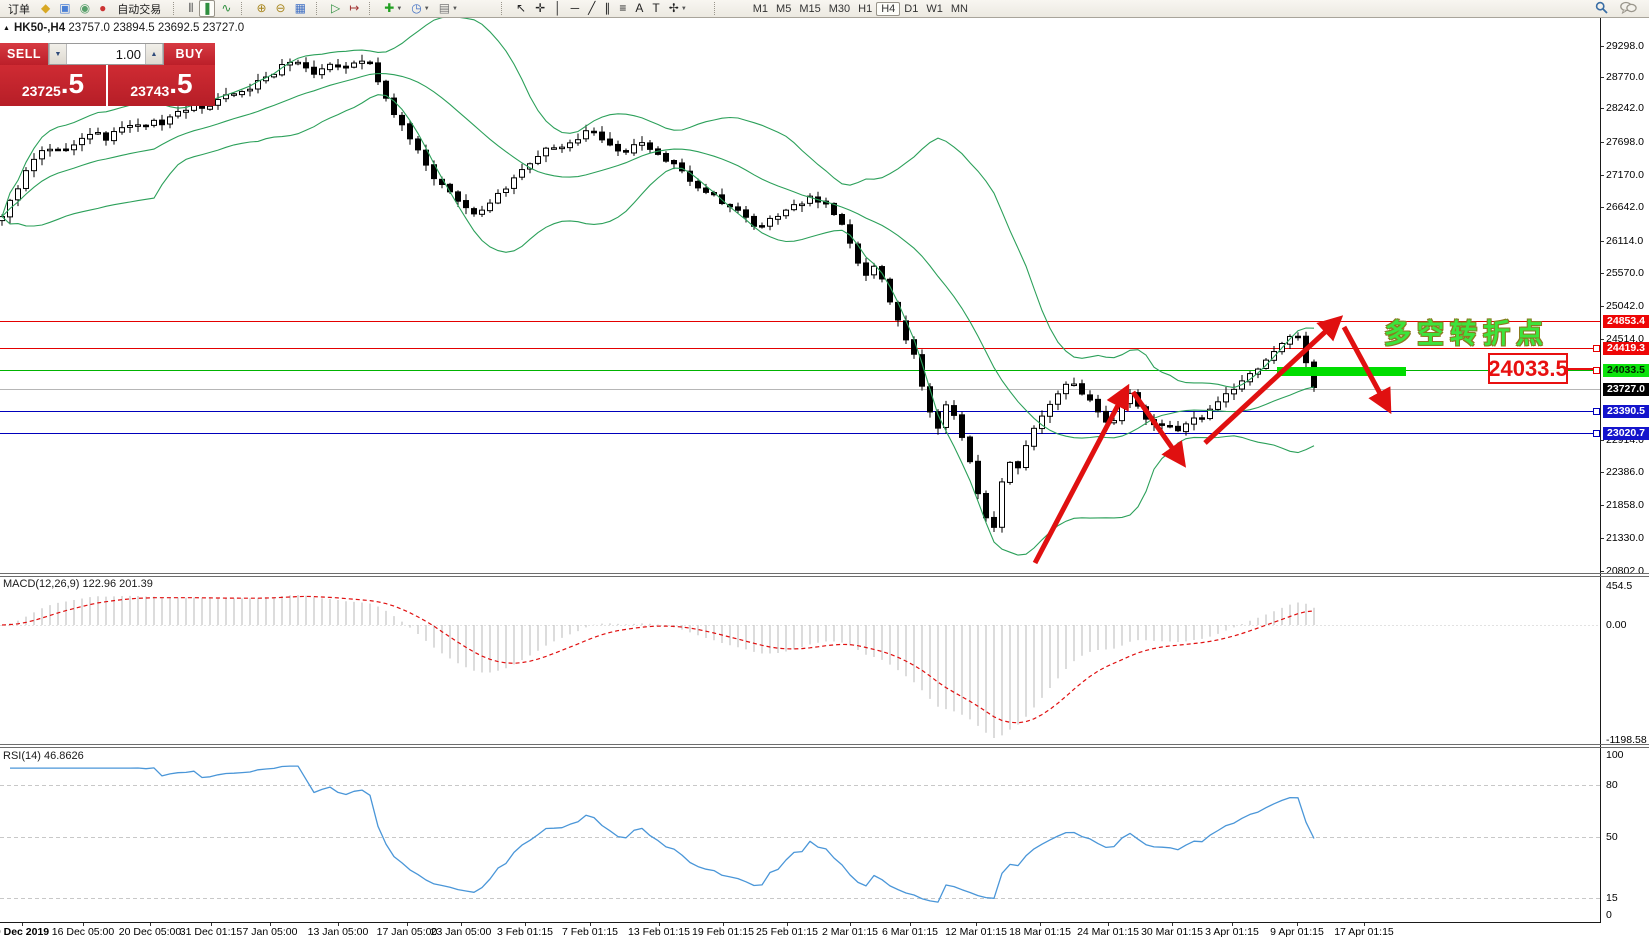 Image resolution: width=1649 pixels, height=943 pixels. What do you see at coordinates (1466, 334) in the screenshot?
I see `turning-point-annotation: 多空转折点` at bounding box center [1466, 334].